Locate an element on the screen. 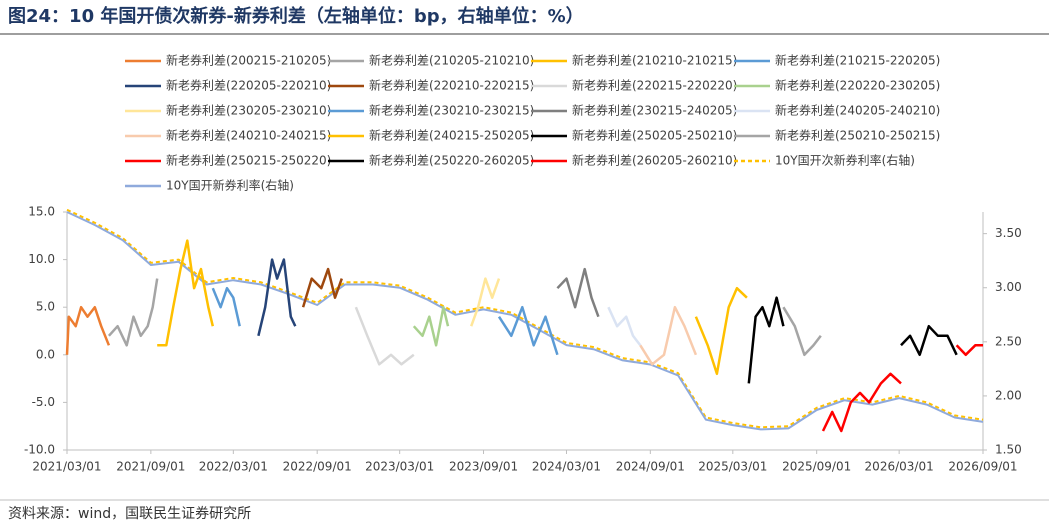  legend-label: 新老券利差(250215-250220) is located at coordinates (248, 160).